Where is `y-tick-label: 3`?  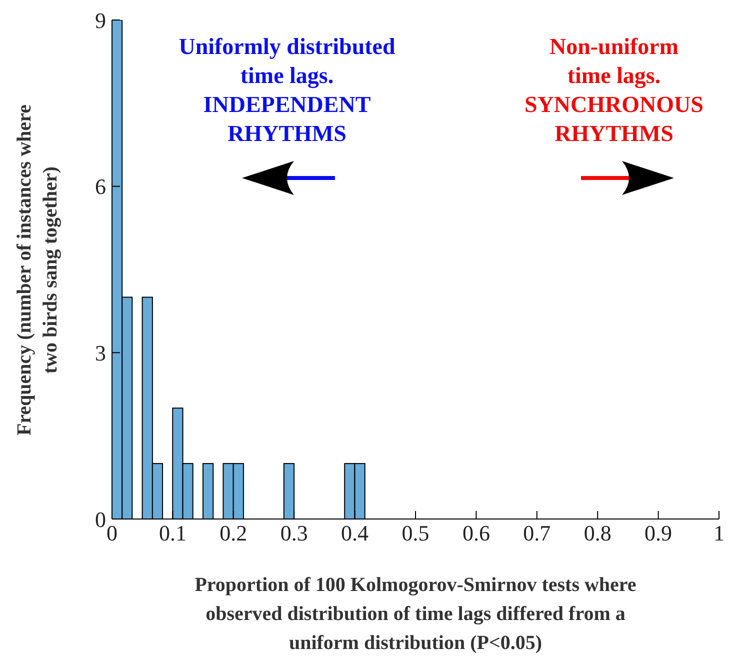
y-tick-label: 3 is located at coordinates (100, 353).